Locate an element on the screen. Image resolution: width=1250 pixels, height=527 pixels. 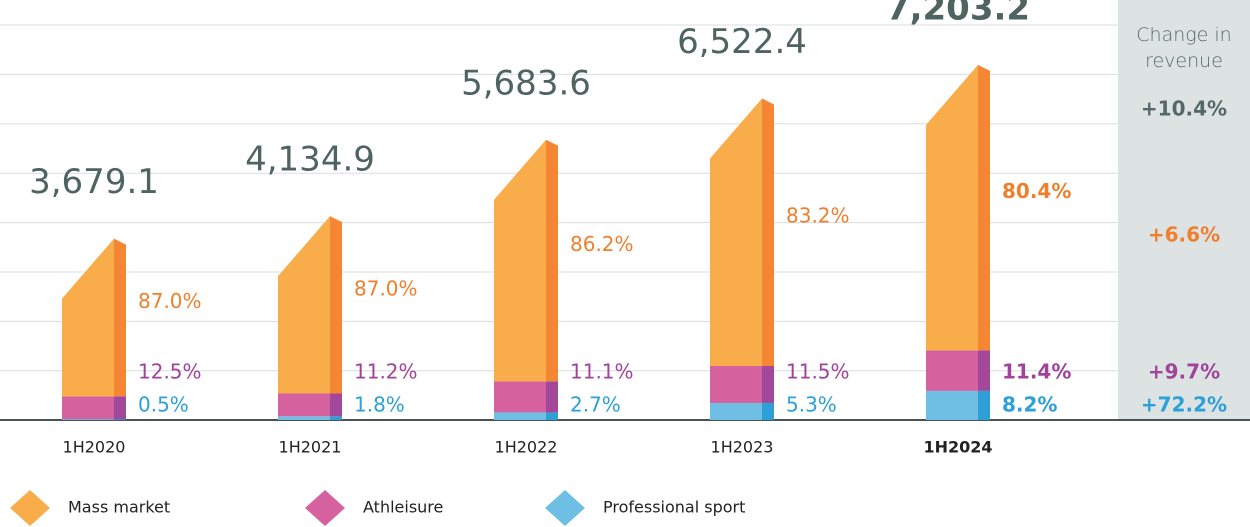
x-tick-label: 1H2022 is located at coordinates (526, 447).